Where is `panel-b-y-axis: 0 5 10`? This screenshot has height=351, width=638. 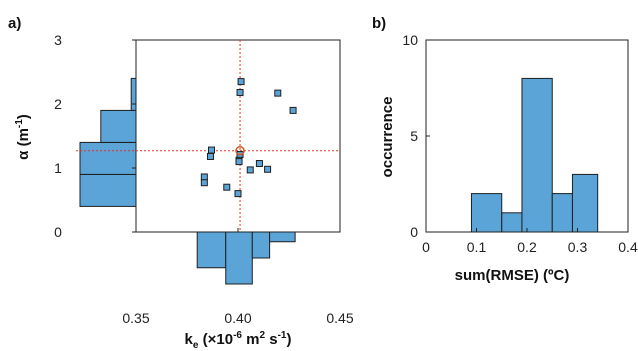 panel-b-y-axis: 0 5 10 is located at coordinates (416, 136).